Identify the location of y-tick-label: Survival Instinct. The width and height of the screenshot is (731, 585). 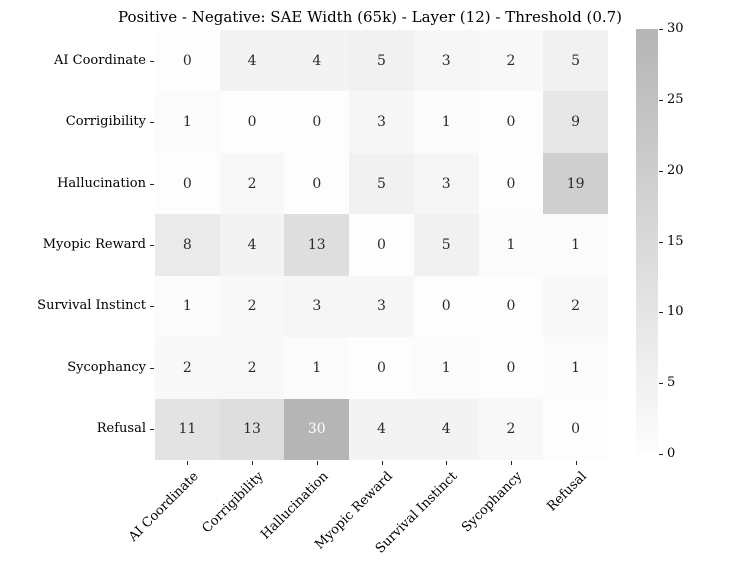
(91, 306).